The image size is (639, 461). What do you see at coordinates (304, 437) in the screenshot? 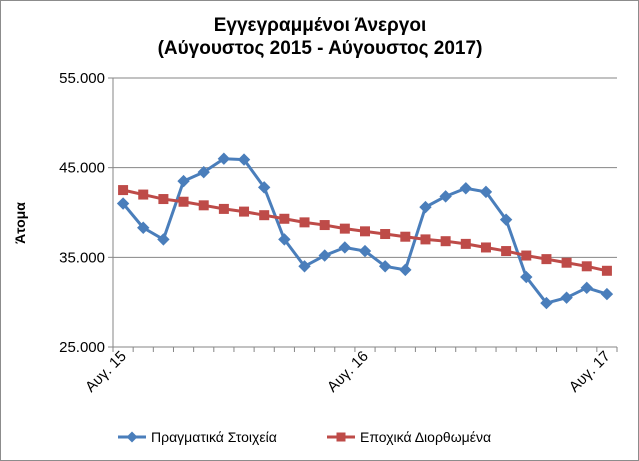
I see `legend: Πραγματικά Στοιχεία Εποχικά Διορθωμένα` at bounding box center [304, 437].